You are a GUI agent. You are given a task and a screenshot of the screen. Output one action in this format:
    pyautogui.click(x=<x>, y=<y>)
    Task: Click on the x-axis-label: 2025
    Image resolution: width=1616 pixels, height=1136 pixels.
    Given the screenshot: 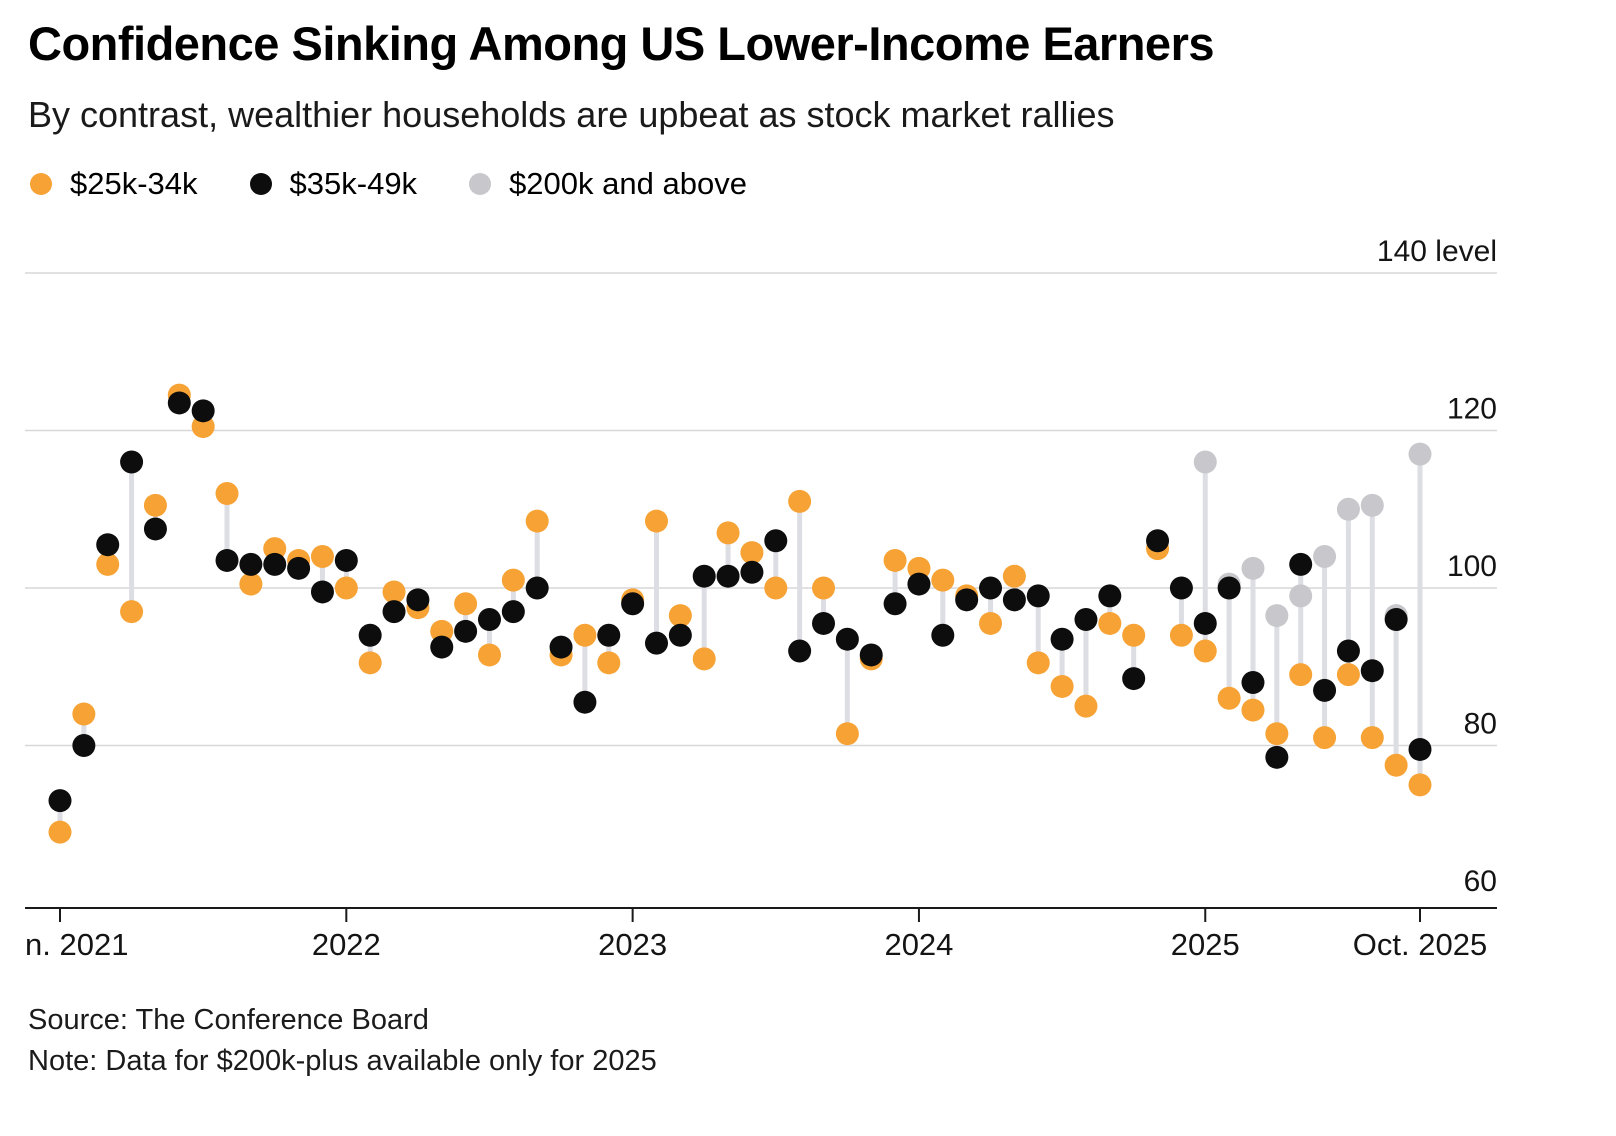 What is the action you would take?
    pyautogui.click(x=1205, y=944)
    